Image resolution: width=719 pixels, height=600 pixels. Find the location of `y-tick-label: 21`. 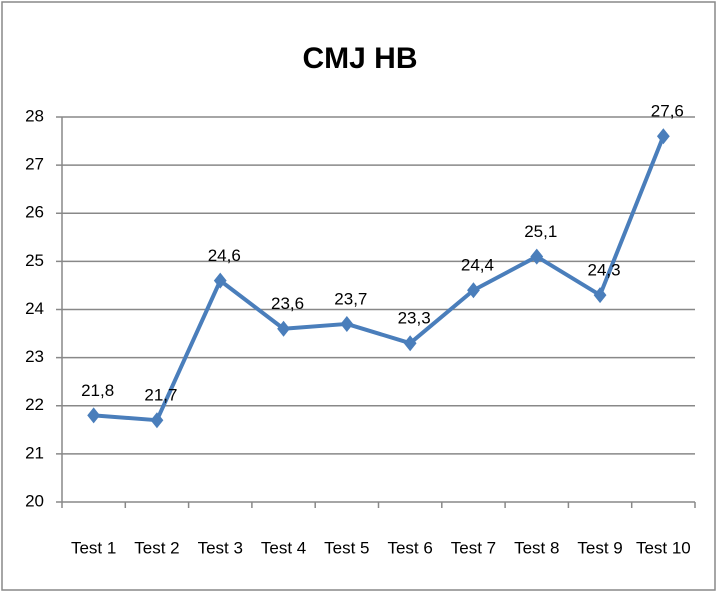

y-tick-label: 21 is located at coordinates (34, 452).